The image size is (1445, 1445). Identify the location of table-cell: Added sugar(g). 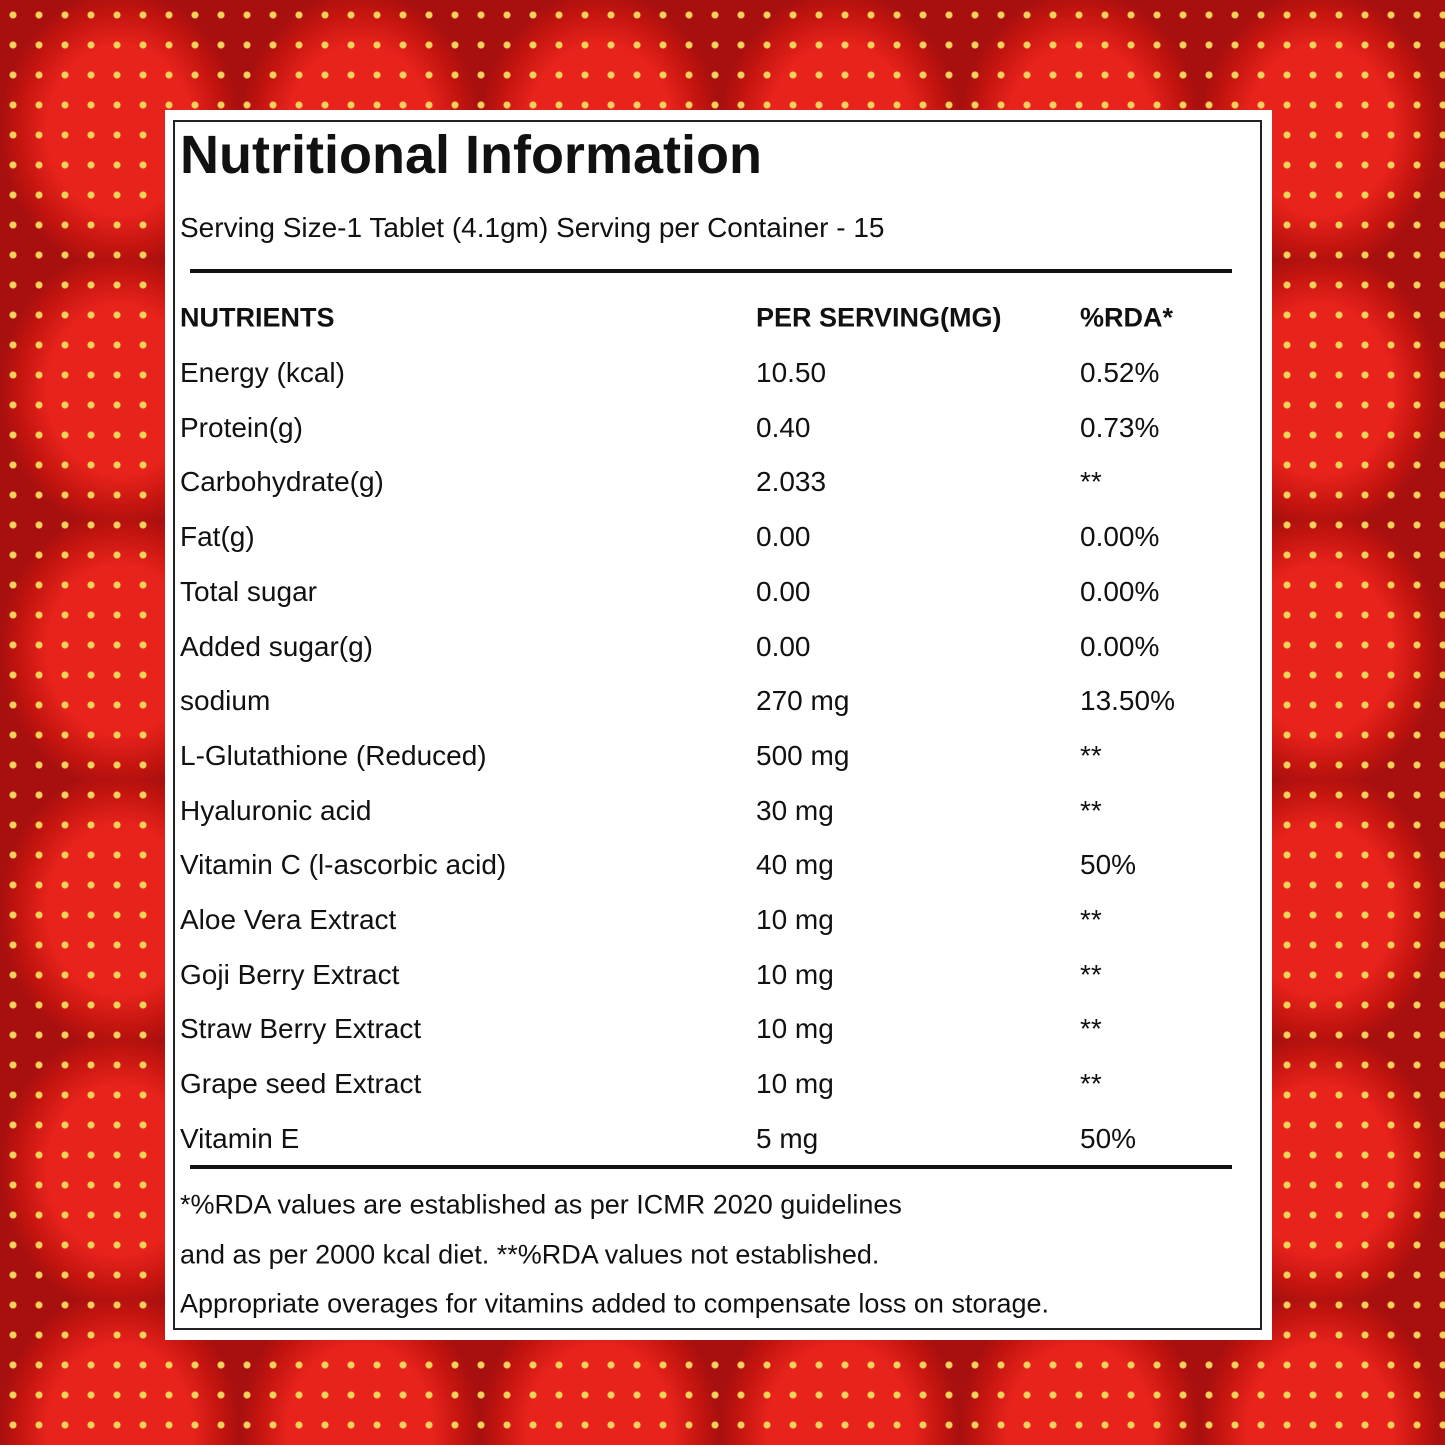
(277, 646).